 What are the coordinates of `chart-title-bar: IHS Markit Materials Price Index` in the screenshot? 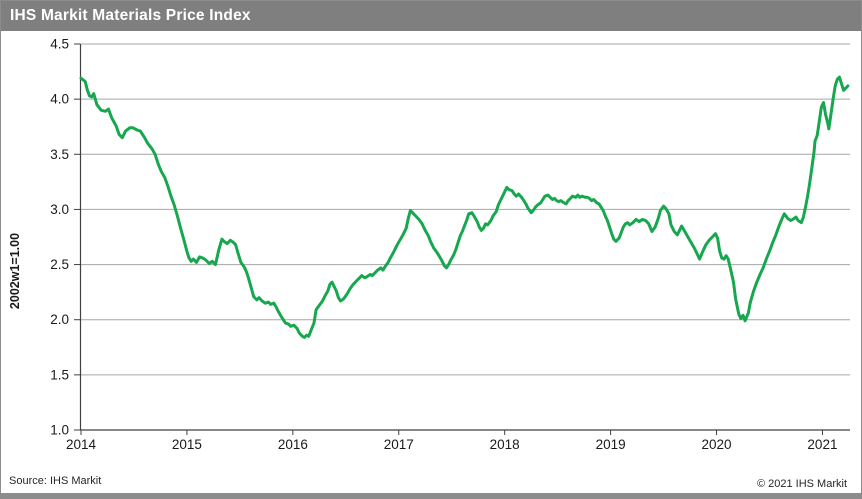 It's located at (431, 16).